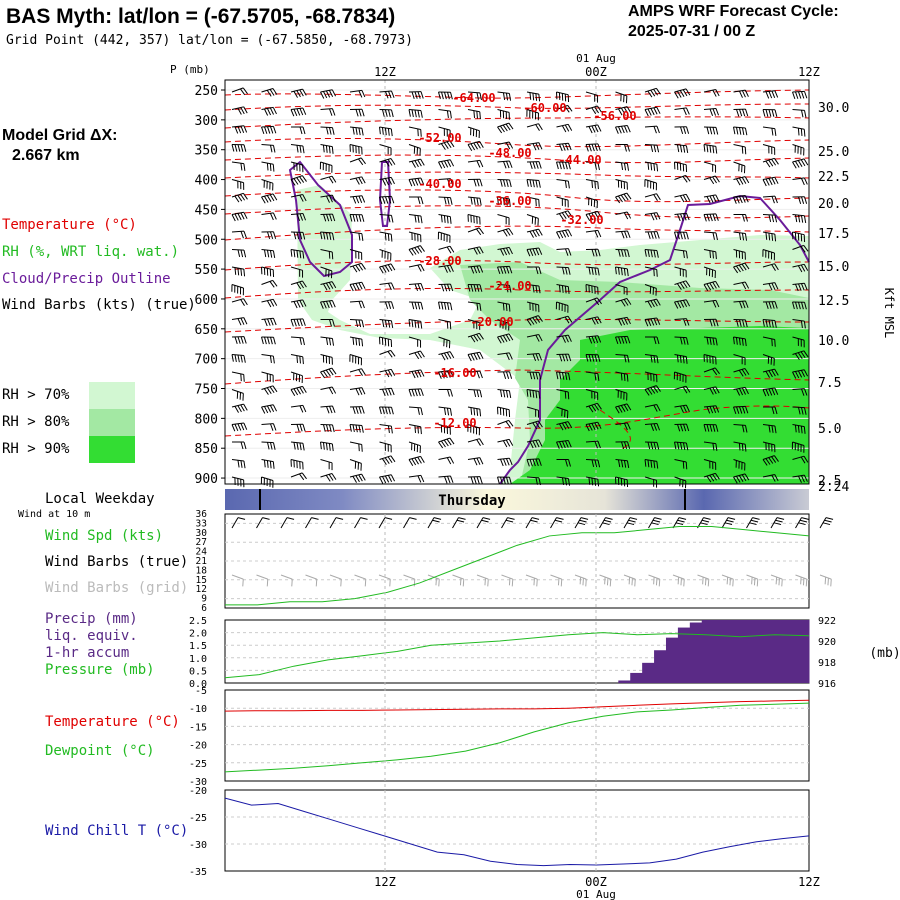 The width and height of the screenshot is (900, 900). Describe the element at coordinates (615, 430) in the screenshot. I see `temp-contour-12b` at that location.